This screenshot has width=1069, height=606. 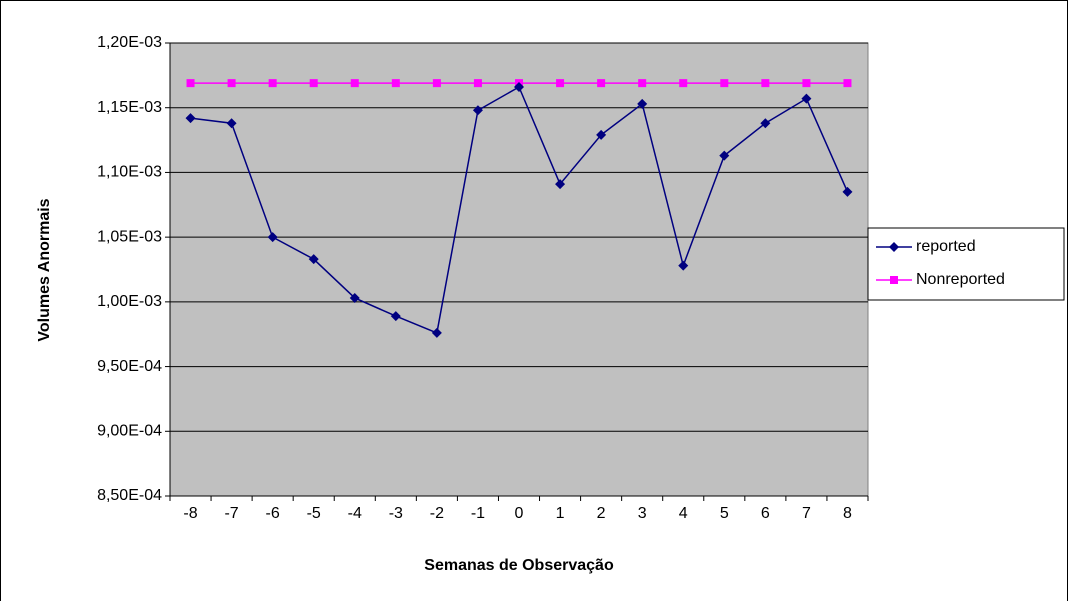 What do you see at coordinates (437, 513) in the screenshot?
I see `x-tick-label: -2` at bounding box center [437, 513].